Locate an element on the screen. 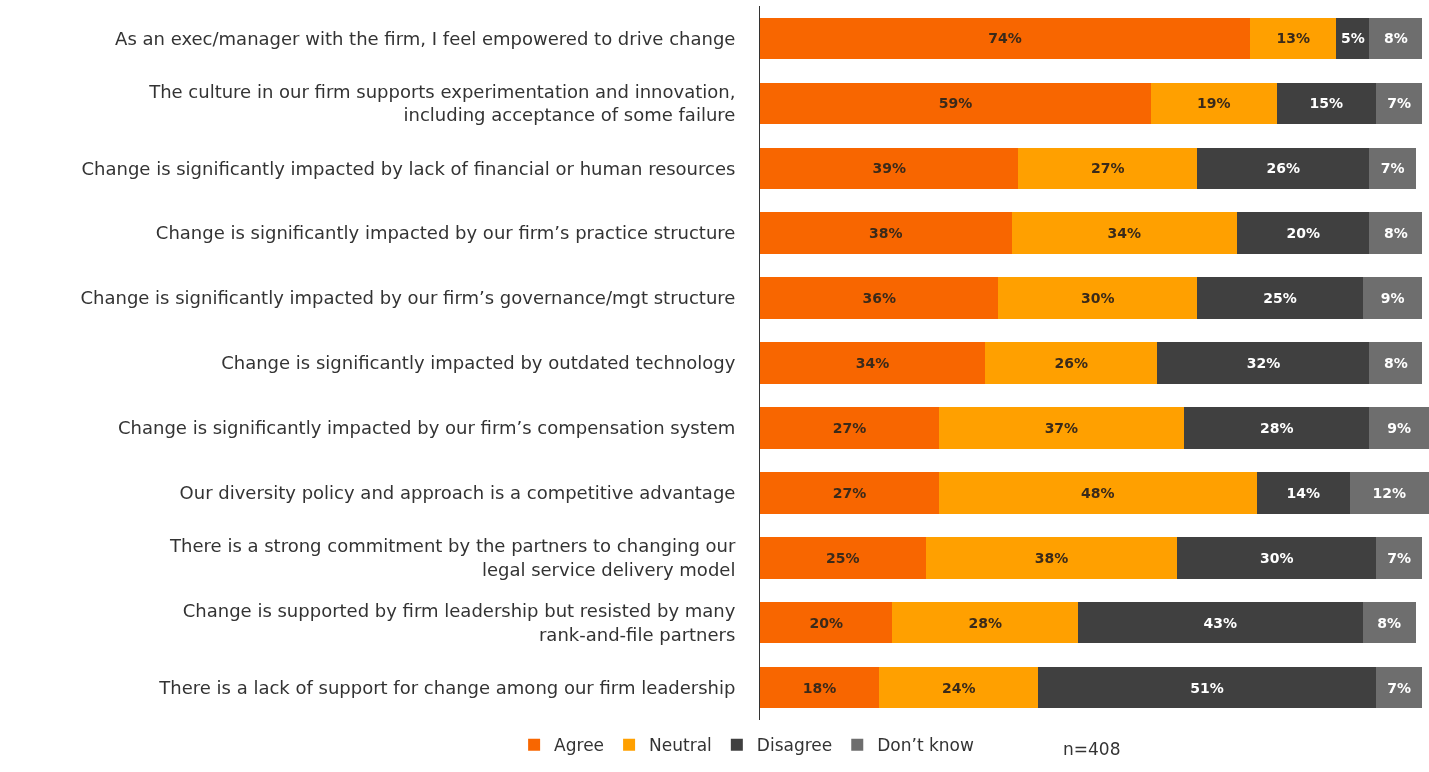 Image resolution: width=1429 pixels, height=772 pixels. legend-label: Don’t know is located at coordinates (926, 745).